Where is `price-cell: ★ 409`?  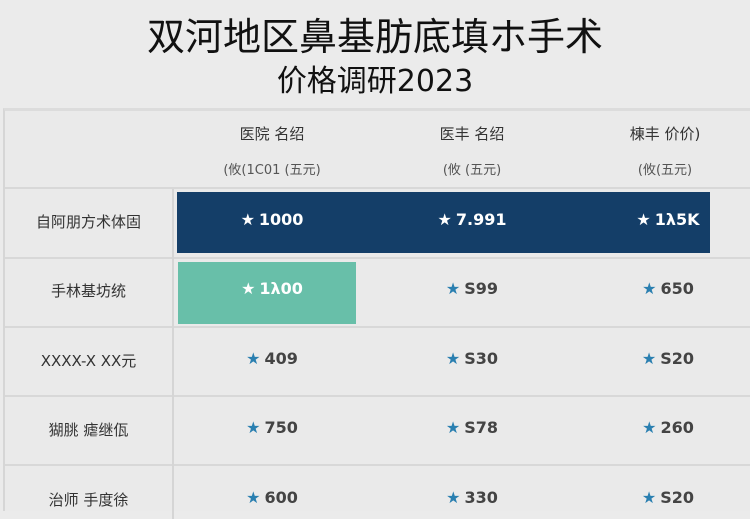 price-cell: ★ 409 is located at coordinates (272, 358).